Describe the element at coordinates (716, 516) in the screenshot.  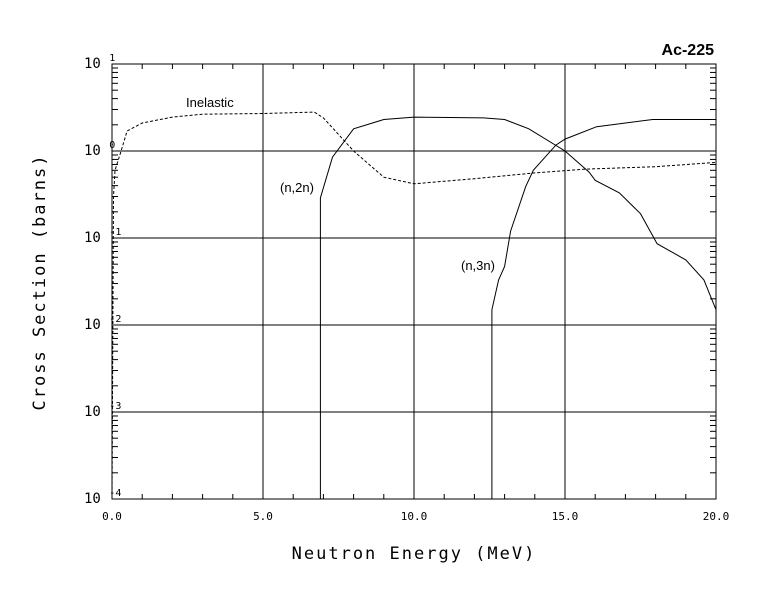
I see `x-tick-label: 20.0` at that location.